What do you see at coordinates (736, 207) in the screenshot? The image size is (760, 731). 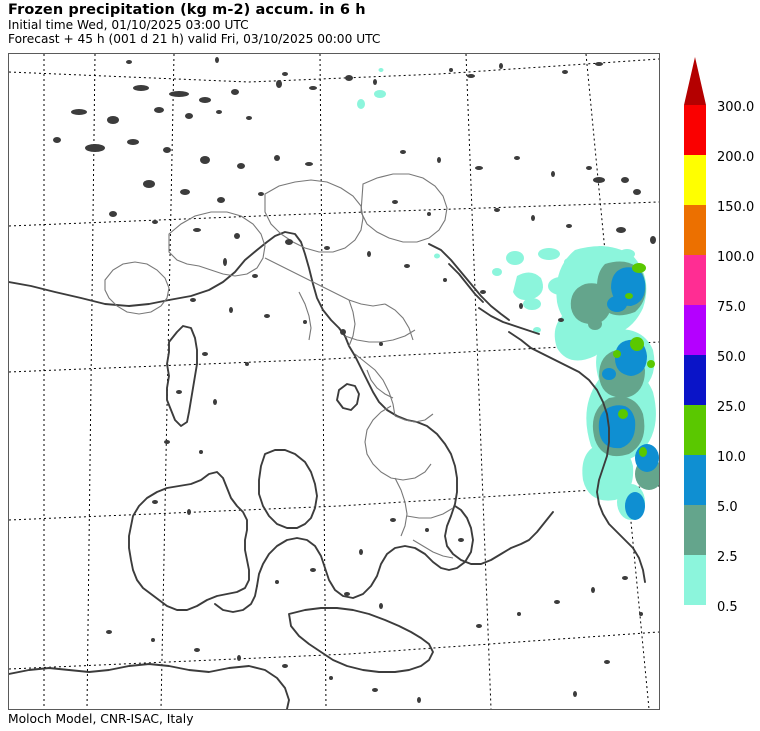 I see `colorbar-label-150.0: 150.0` at bounding box center [736, 207].